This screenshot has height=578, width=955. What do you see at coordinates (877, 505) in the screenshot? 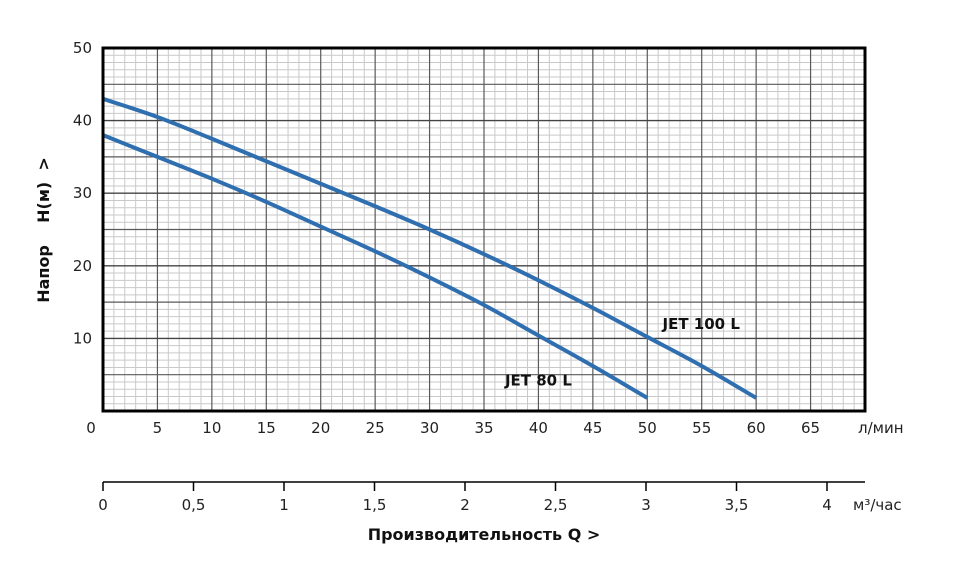
I see `x-unit-secondary: м³/час` at bounding box center [877, 505].